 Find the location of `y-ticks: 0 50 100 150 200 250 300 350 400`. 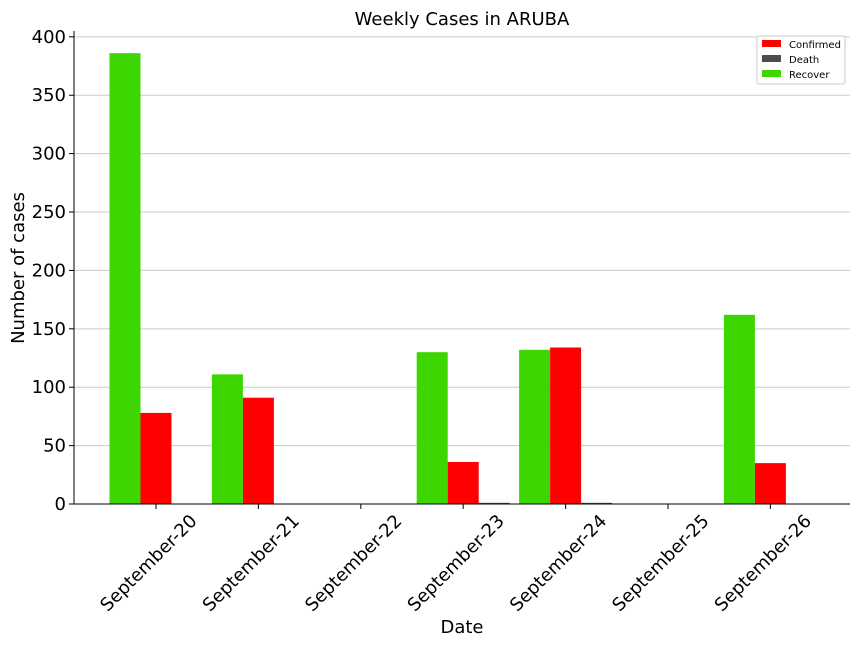

y-ticks: 0 50 100 150 200 250 300 350 400 is located at coordinates (53, 271).